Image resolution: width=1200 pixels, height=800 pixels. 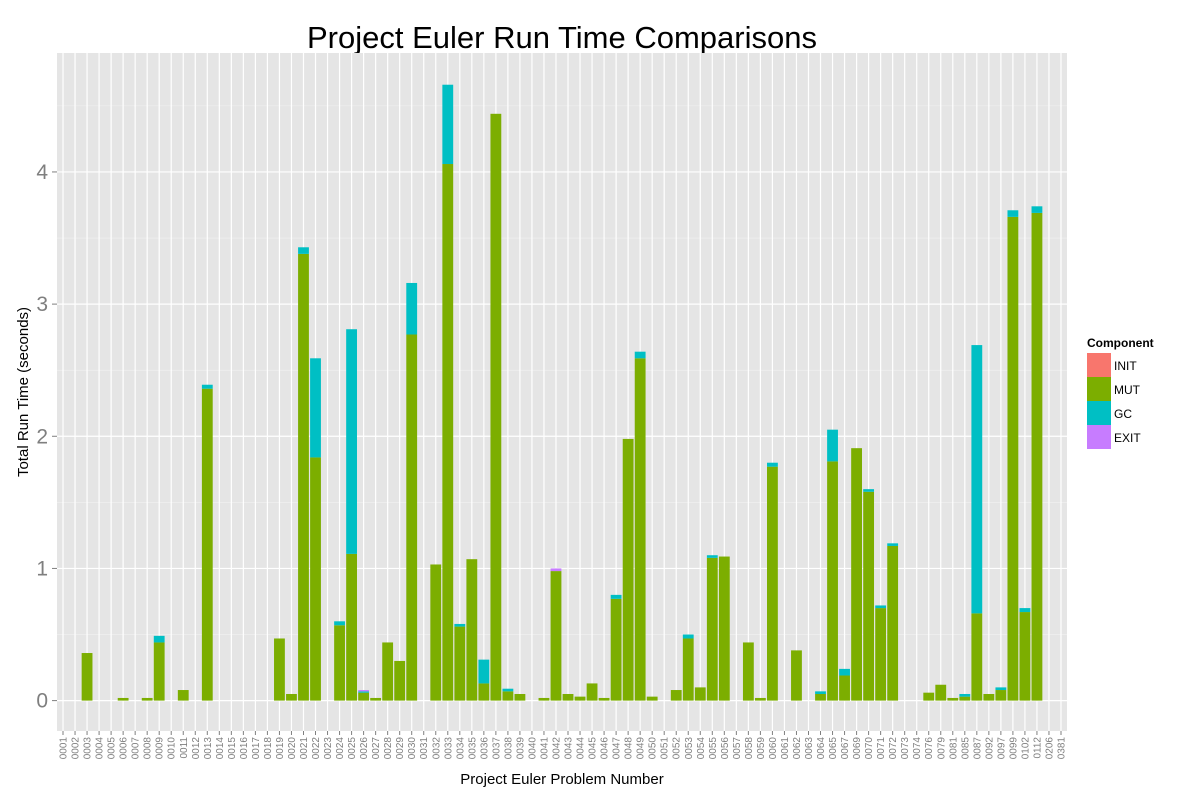 What do you see at coordinates (42, 568) in the screenshot?
I see `y-tick-label: 1` at bounding box center [42, 568].